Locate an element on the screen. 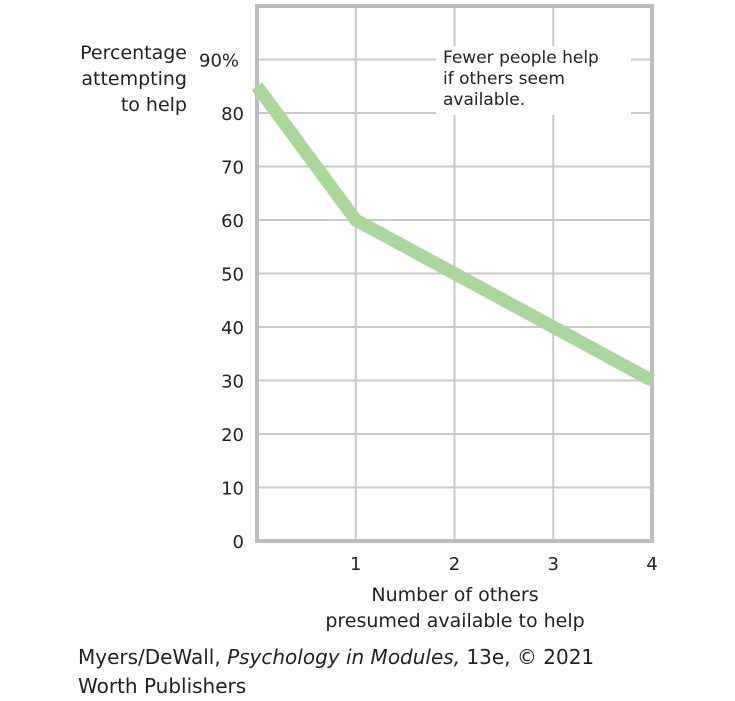  y-tick-label-70: 70 is located at coordinates (232, 168).